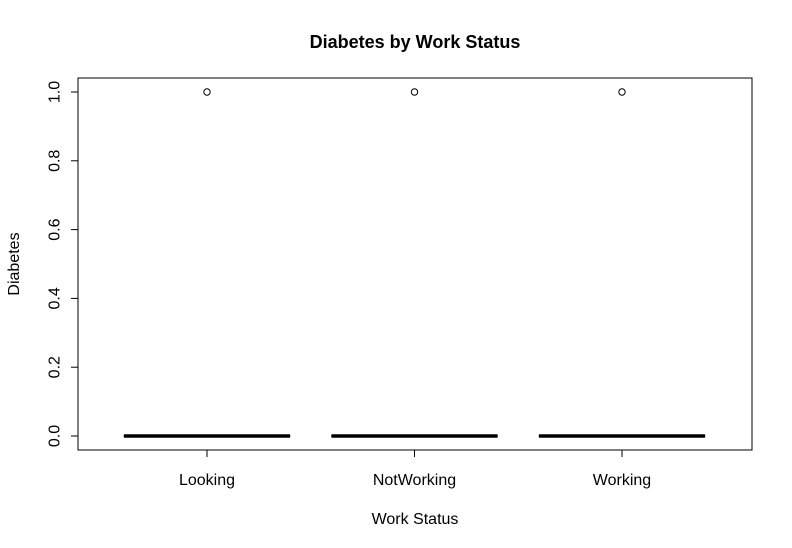  I want to click on y-tick-label: 0.6, so click(55, 229).